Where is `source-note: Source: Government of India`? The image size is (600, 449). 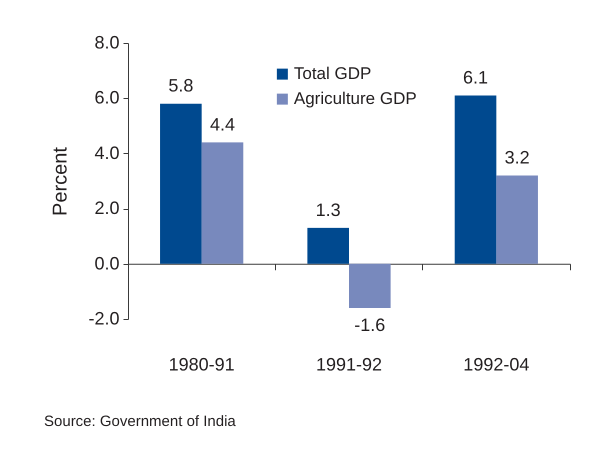 source-note: Source: Government of India is located at coordinates (140, 421).